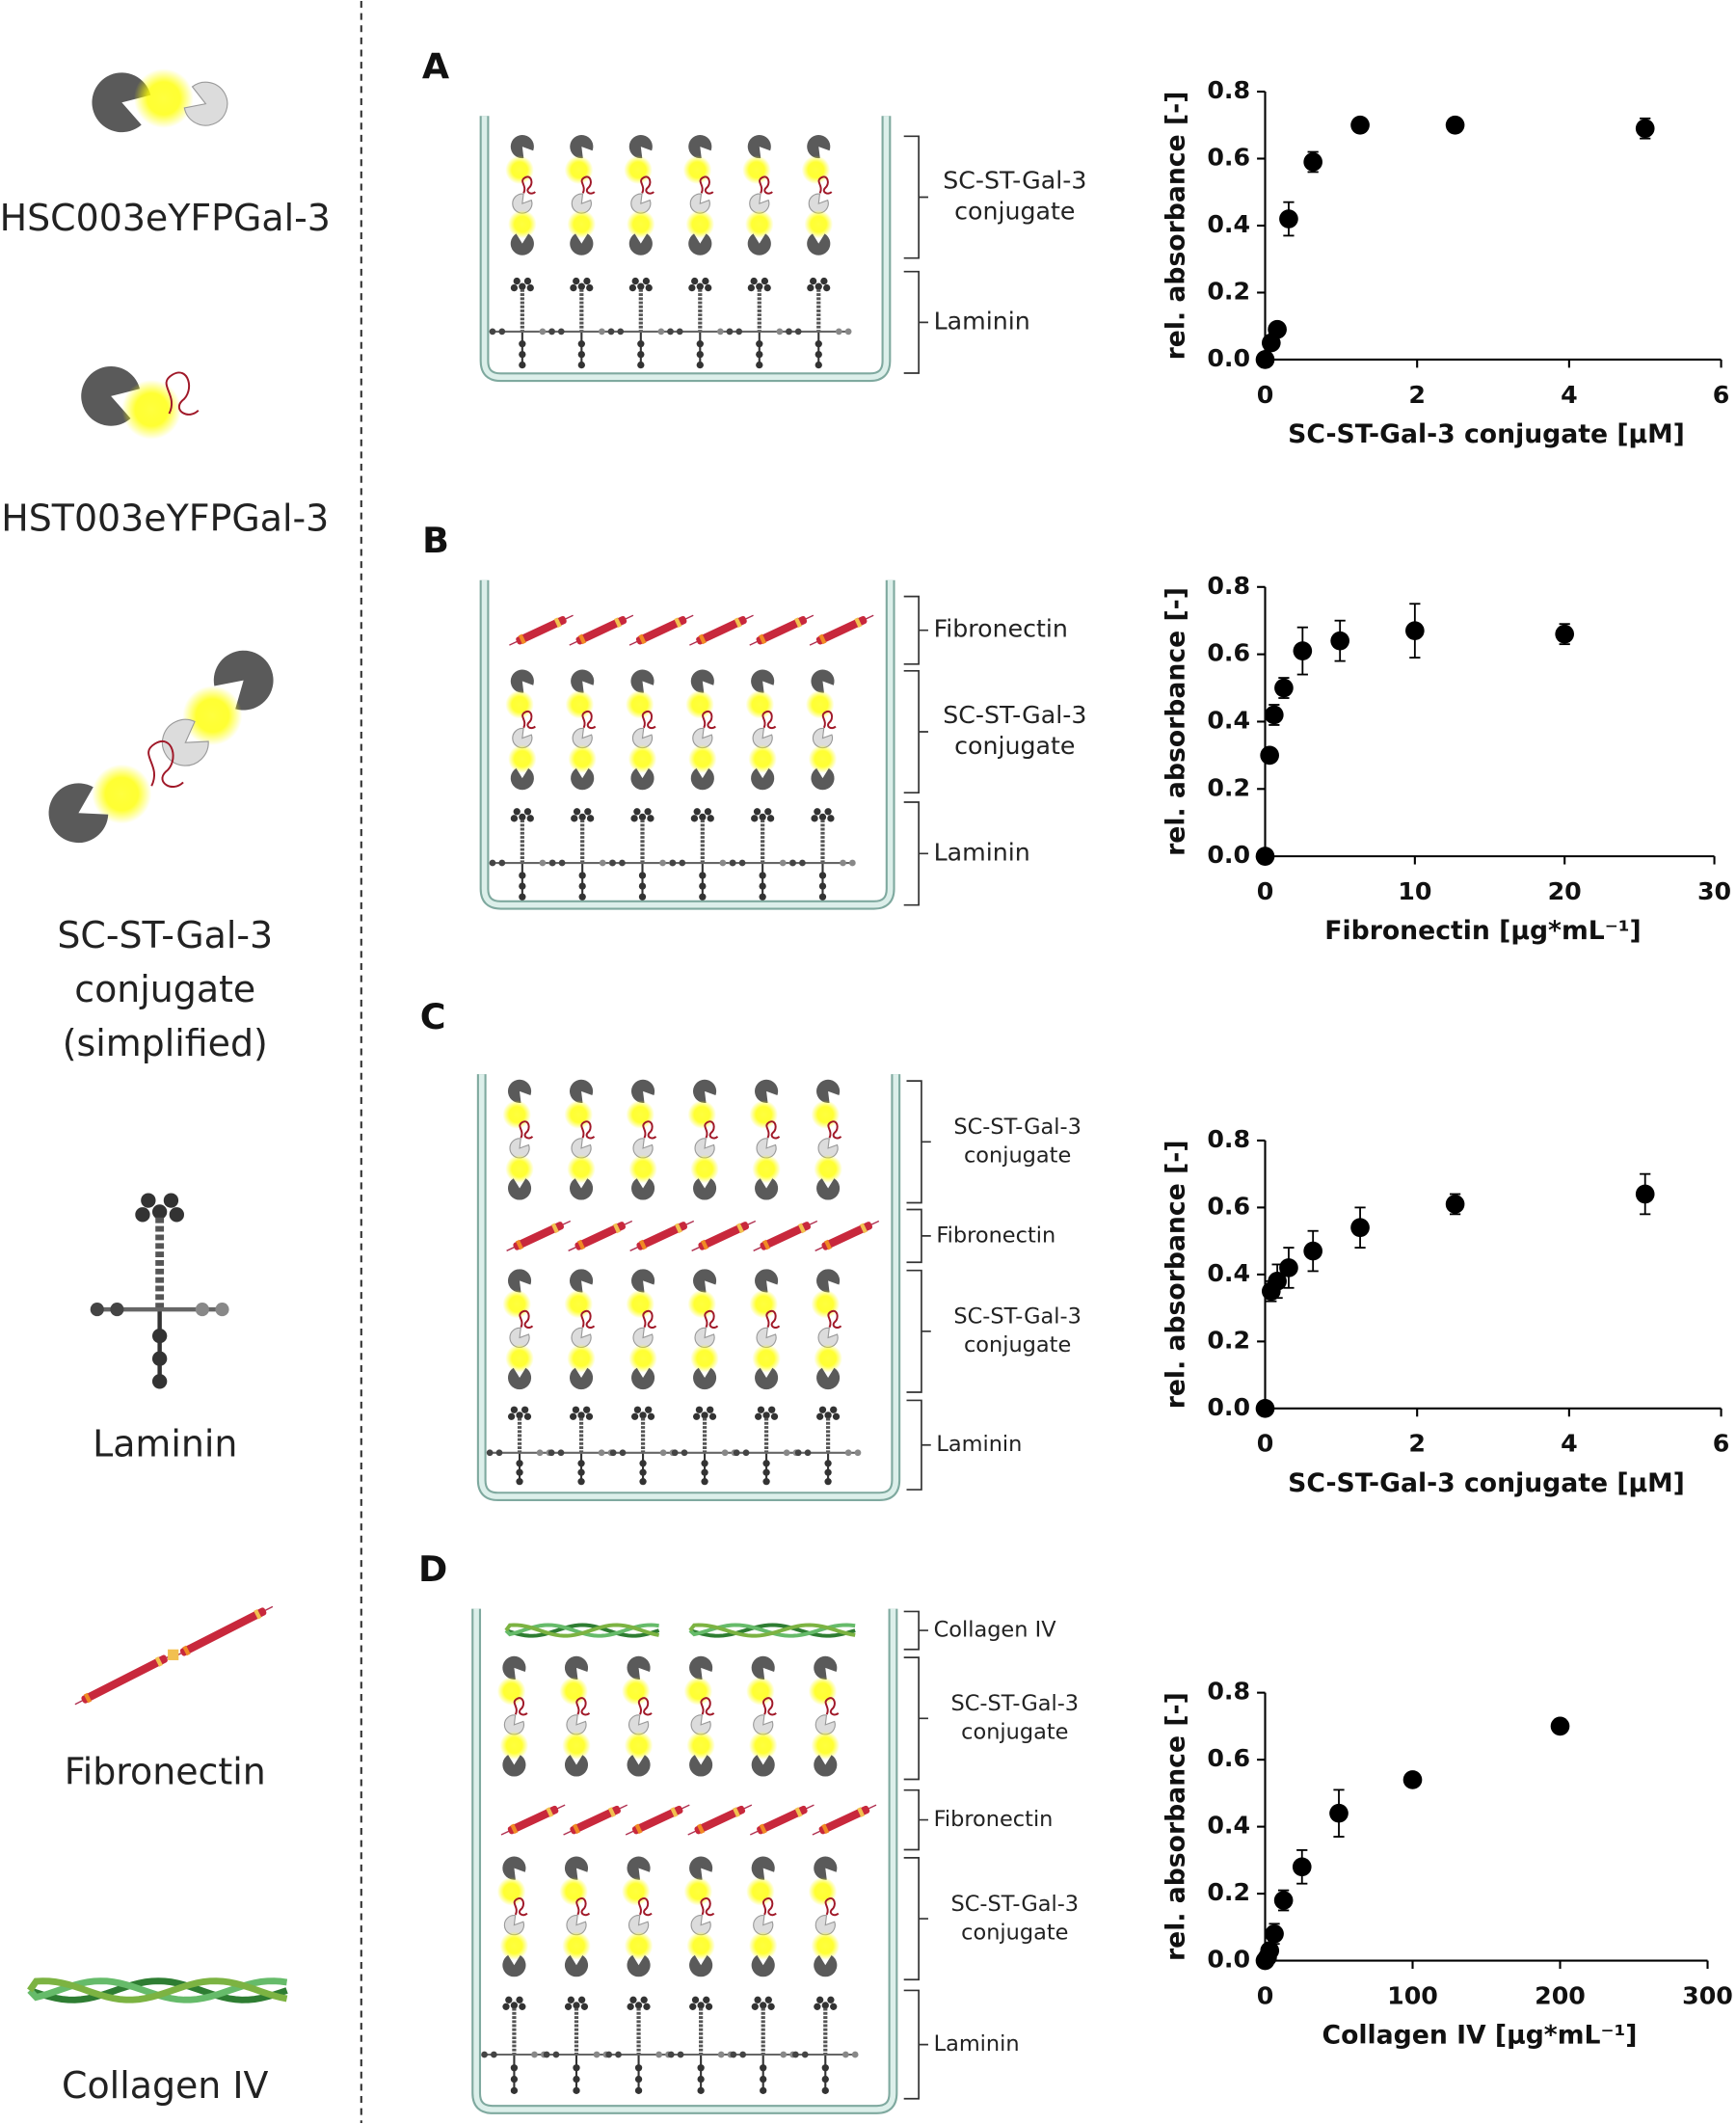 The height and width of the screenshot is (2124, 1736). What do you see at coordinates (165, 1771) in the screenshot?
I see `legend-label: Fibronectin` at bounding box center [165, 1771].